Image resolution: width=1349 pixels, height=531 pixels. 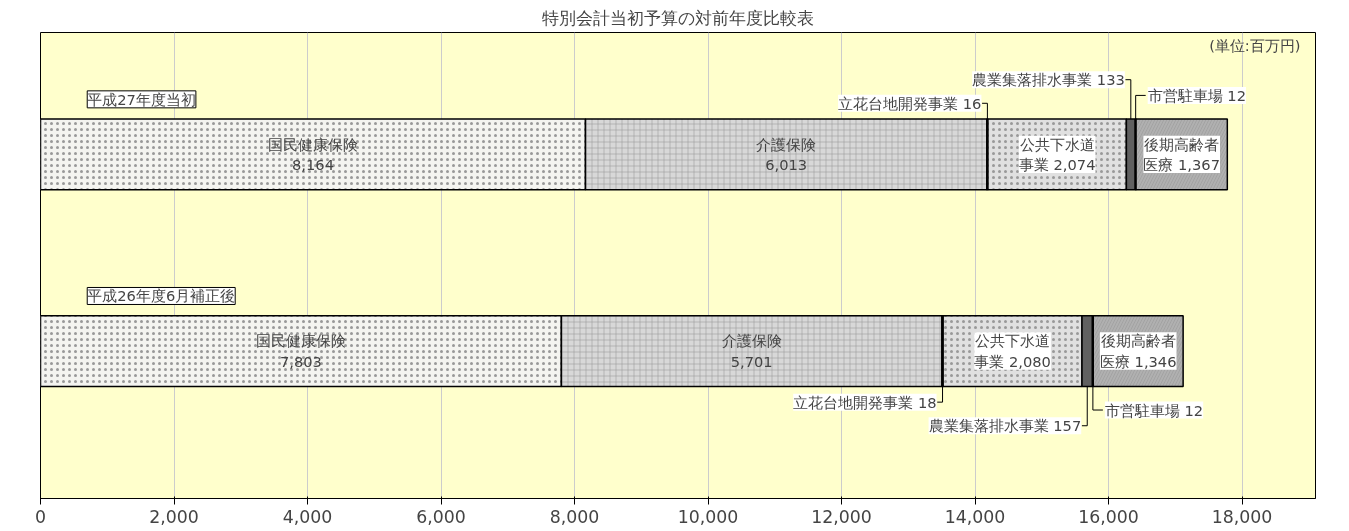 I want to click on data-label: 国民健康保険 7,803, so click(x=300, y=351).